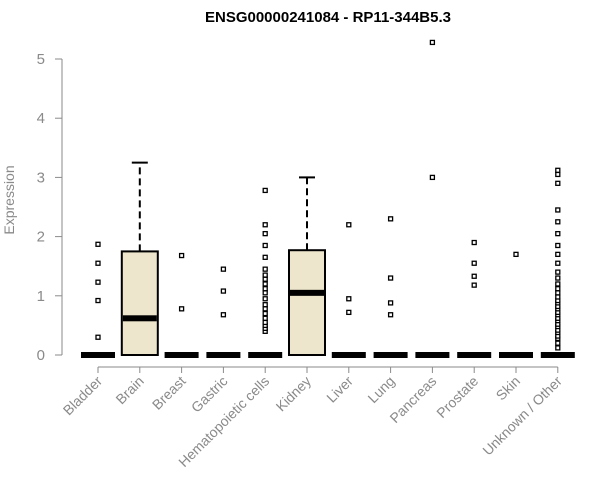 The height and width of the screenshot is (500, 600). What do you see at coordinates (380, 389) in the screenshot?
I see `x-tick-label: Lung` at bounding box center [380, 389].